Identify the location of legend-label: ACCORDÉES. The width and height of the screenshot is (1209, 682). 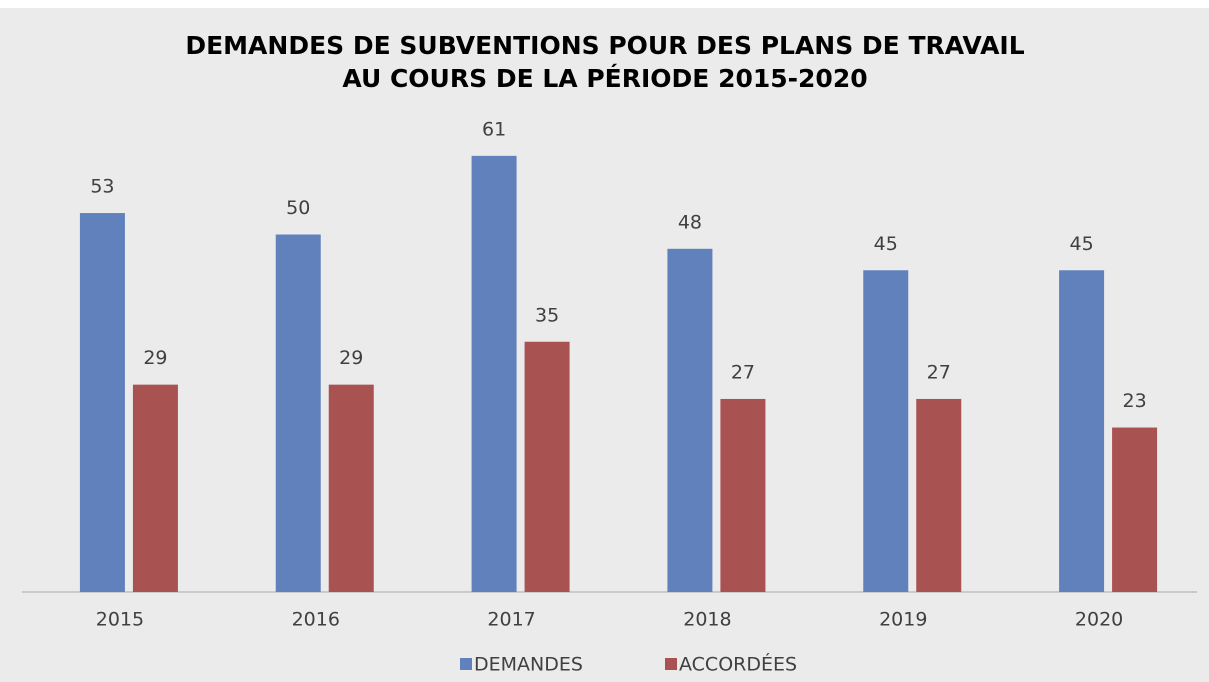
(738, 664).